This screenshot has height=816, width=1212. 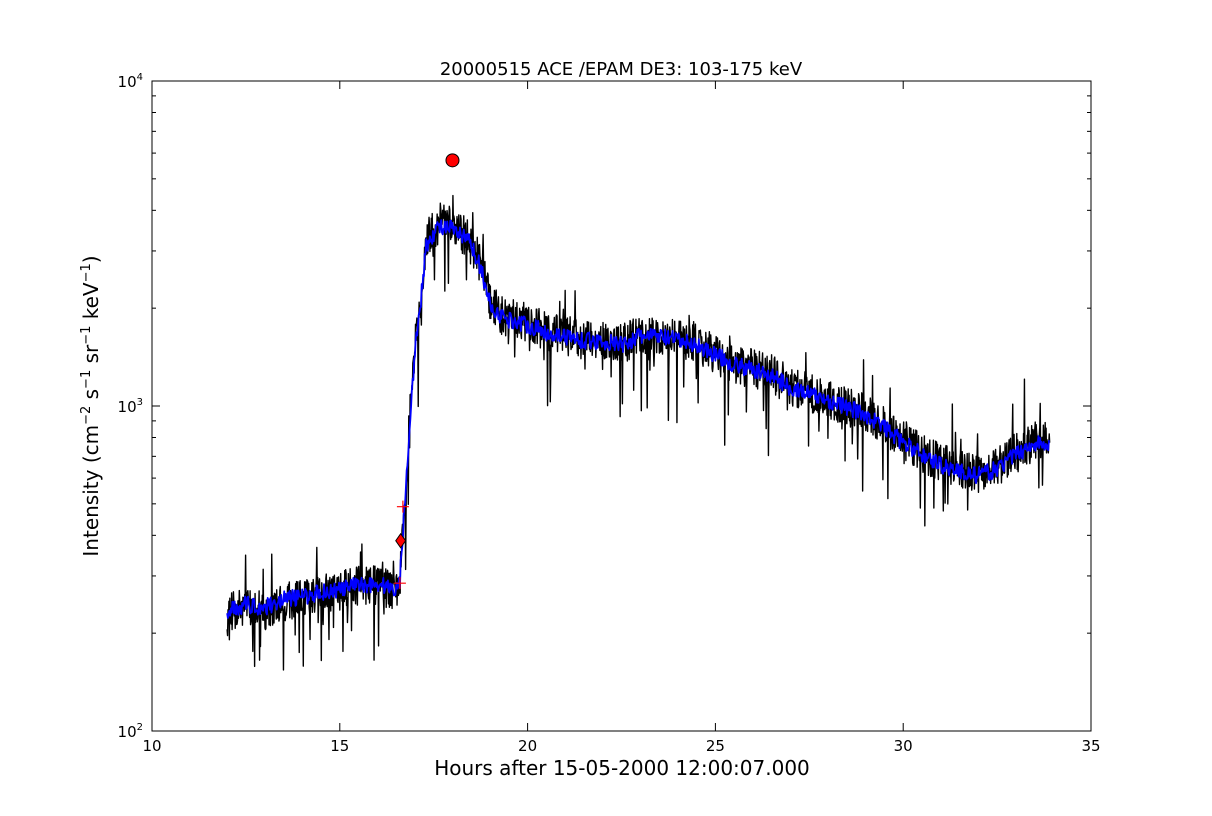 What do you see at coordinates (91, 397) in the screenshot?
I see `y-label-mid-1: s` at bounding box center [91, 397].